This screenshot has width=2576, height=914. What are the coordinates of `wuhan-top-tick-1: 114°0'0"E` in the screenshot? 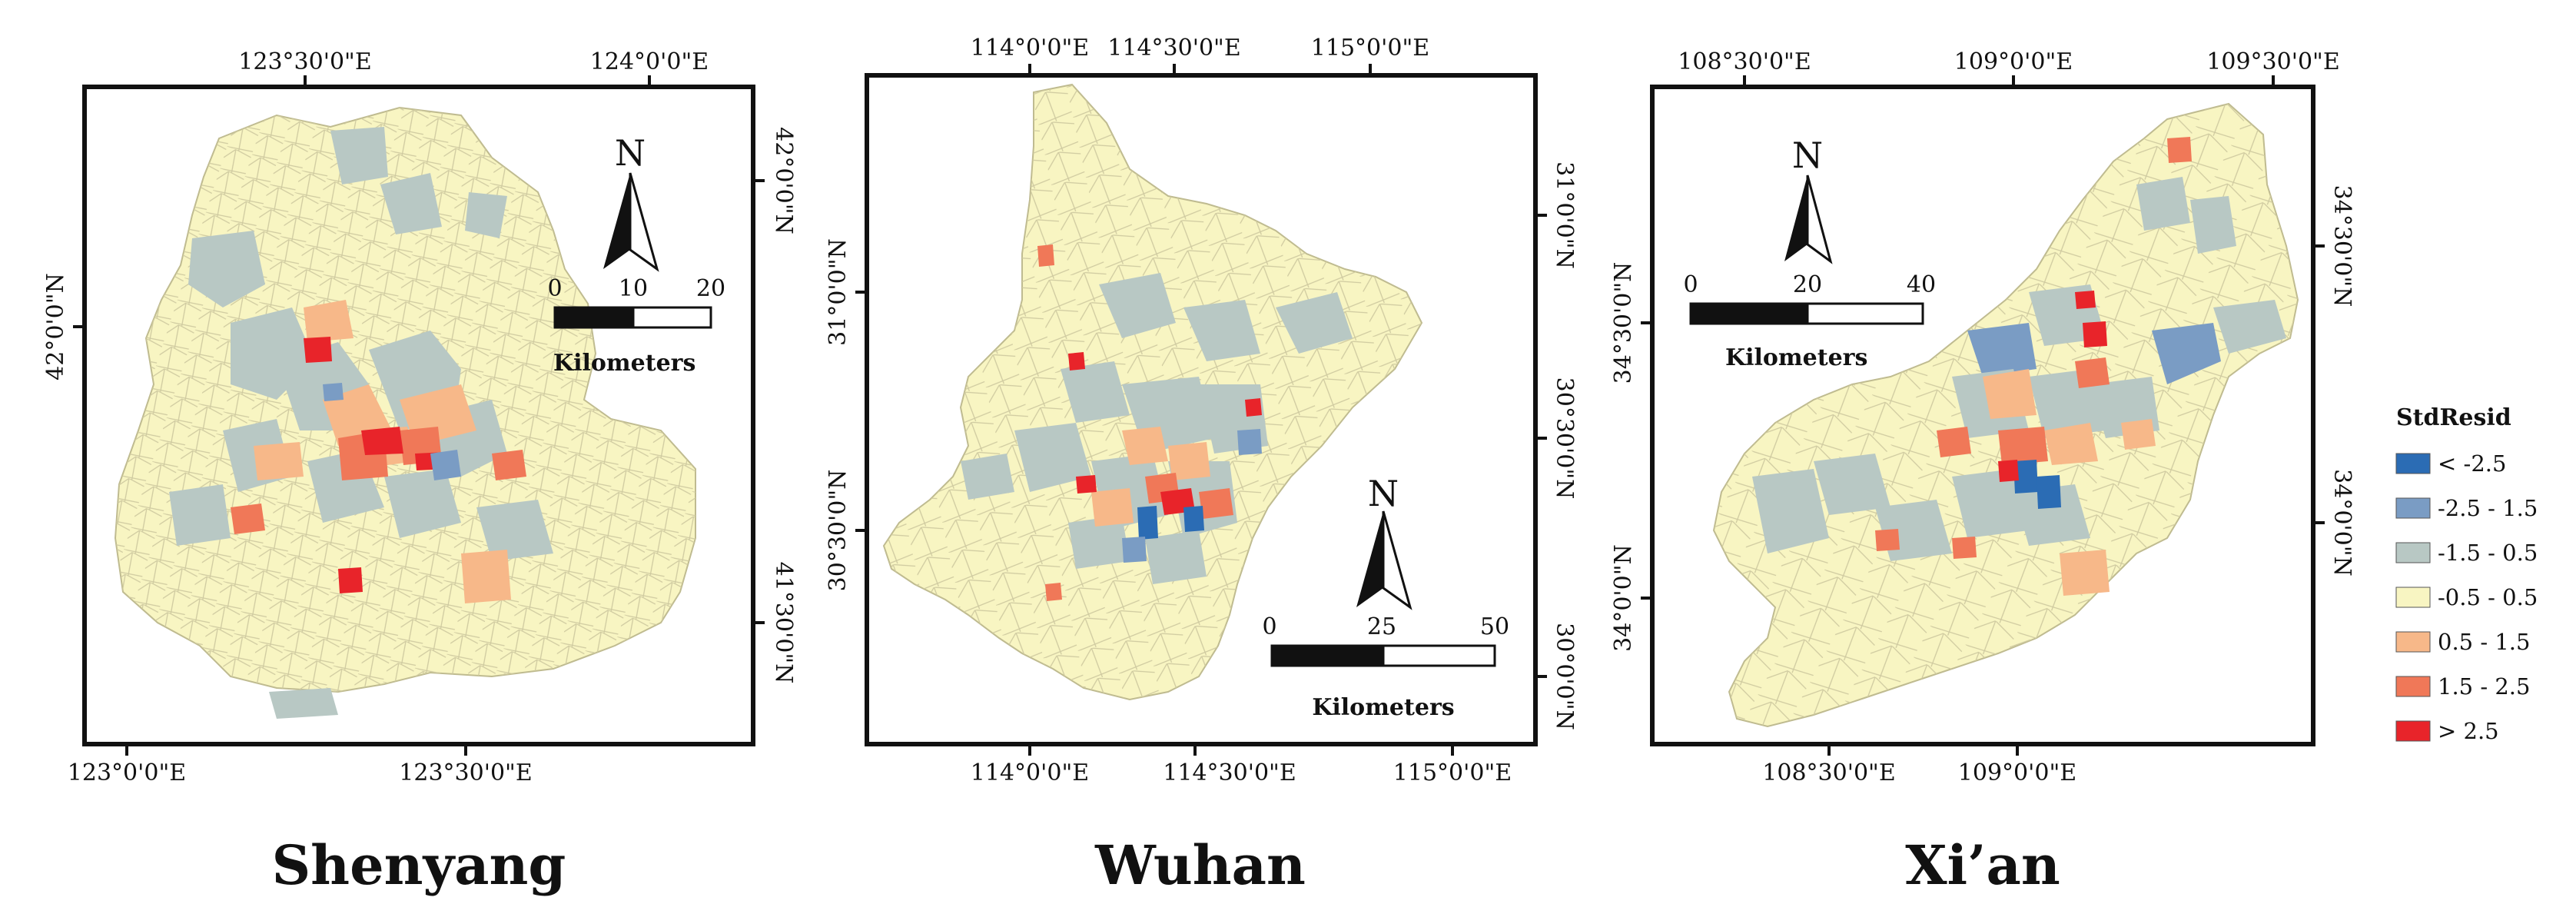 It's located at (1030, 48).